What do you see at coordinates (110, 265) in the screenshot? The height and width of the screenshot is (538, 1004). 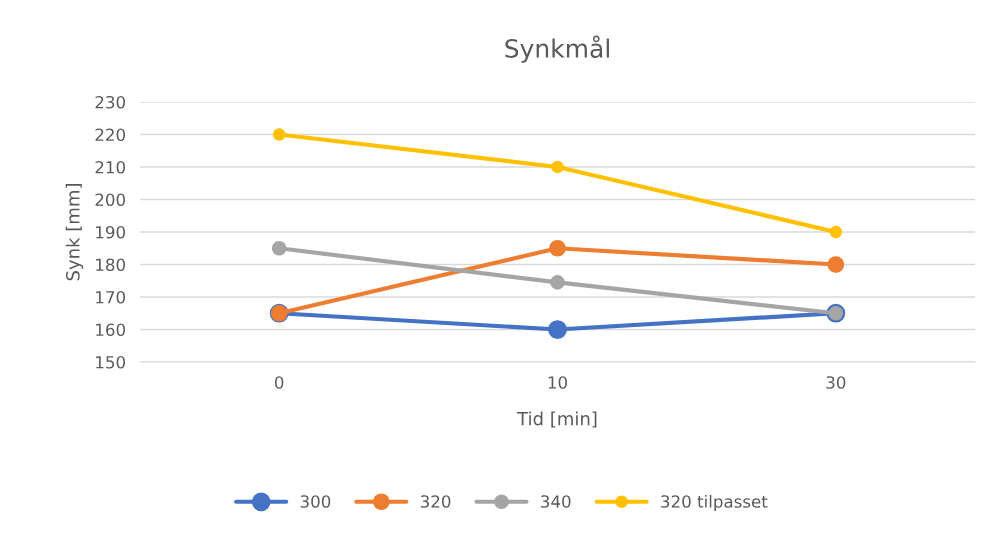 I see `y-tick-label: 180` at bounding box center [110, 265].